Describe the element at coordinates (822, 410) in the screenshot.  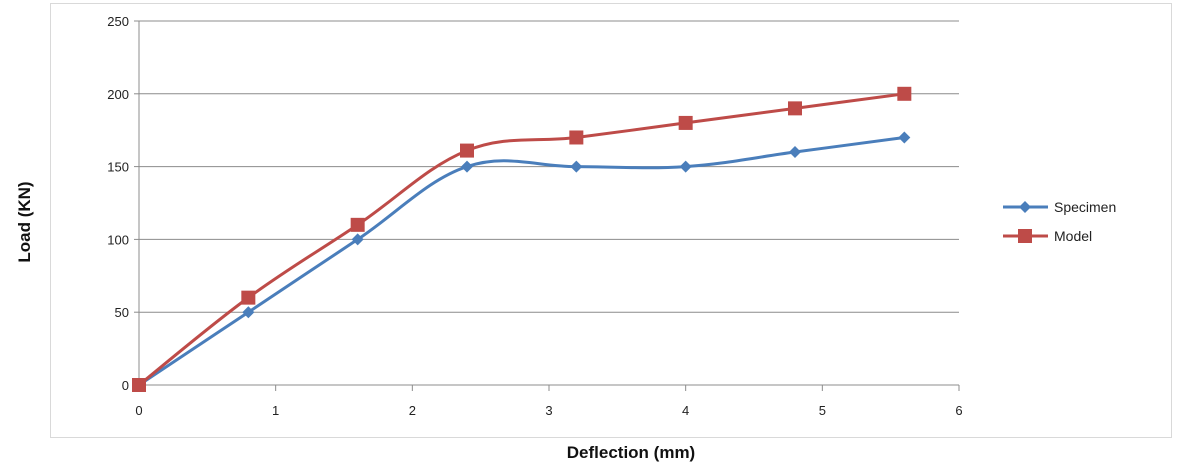
I see `x-tick-label: 5` at that location.